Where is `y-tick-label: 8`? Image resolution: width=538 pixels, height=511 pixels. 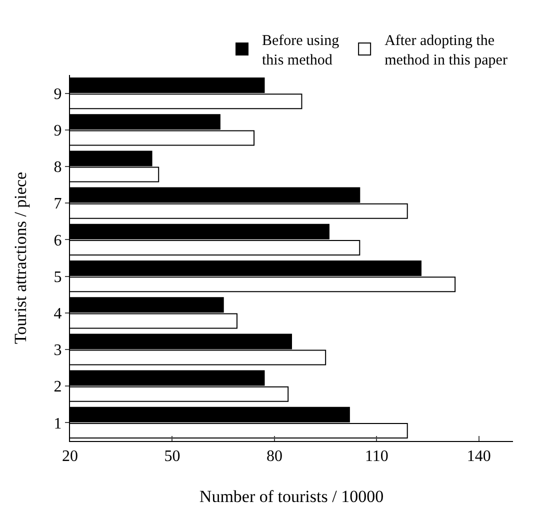
y-tick-label: 8 is located at coordinates (58, 167).